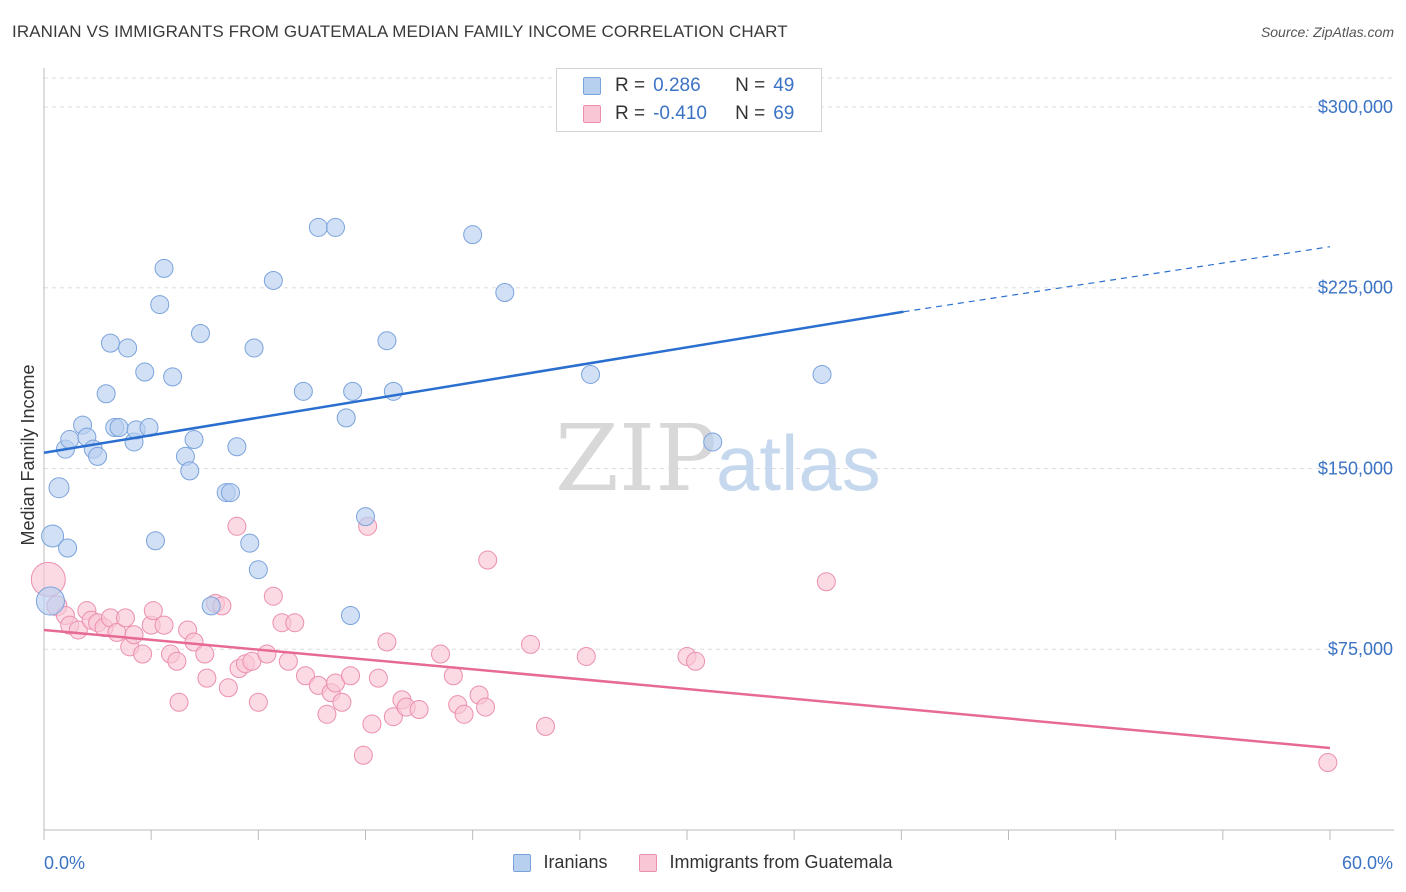 This screenshot has height=892, width=1406. What do you see at coordinates (592, 86) in the screenshot?
I see `legend-swatch-blue` at bounding box center [592, 86].